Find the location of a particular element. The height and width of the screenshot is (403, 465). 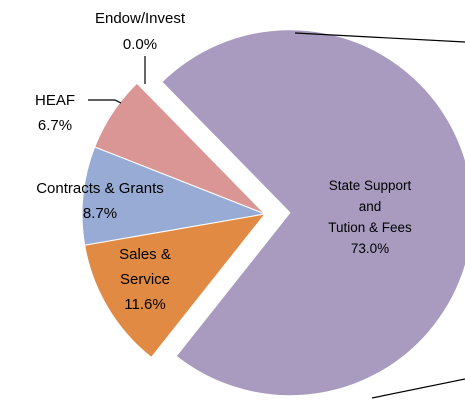

category-label: State Support and Tution & Fees is located at coordinates (370, 206).